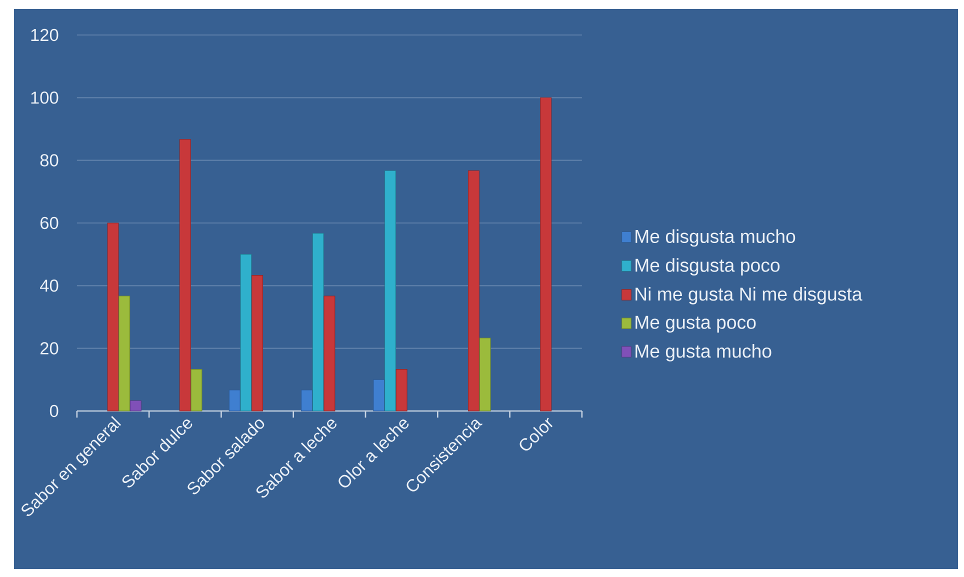 The width and height of the screenshot is (964, 577). I want to click on y-tick-label: 20, so click(49, 348).